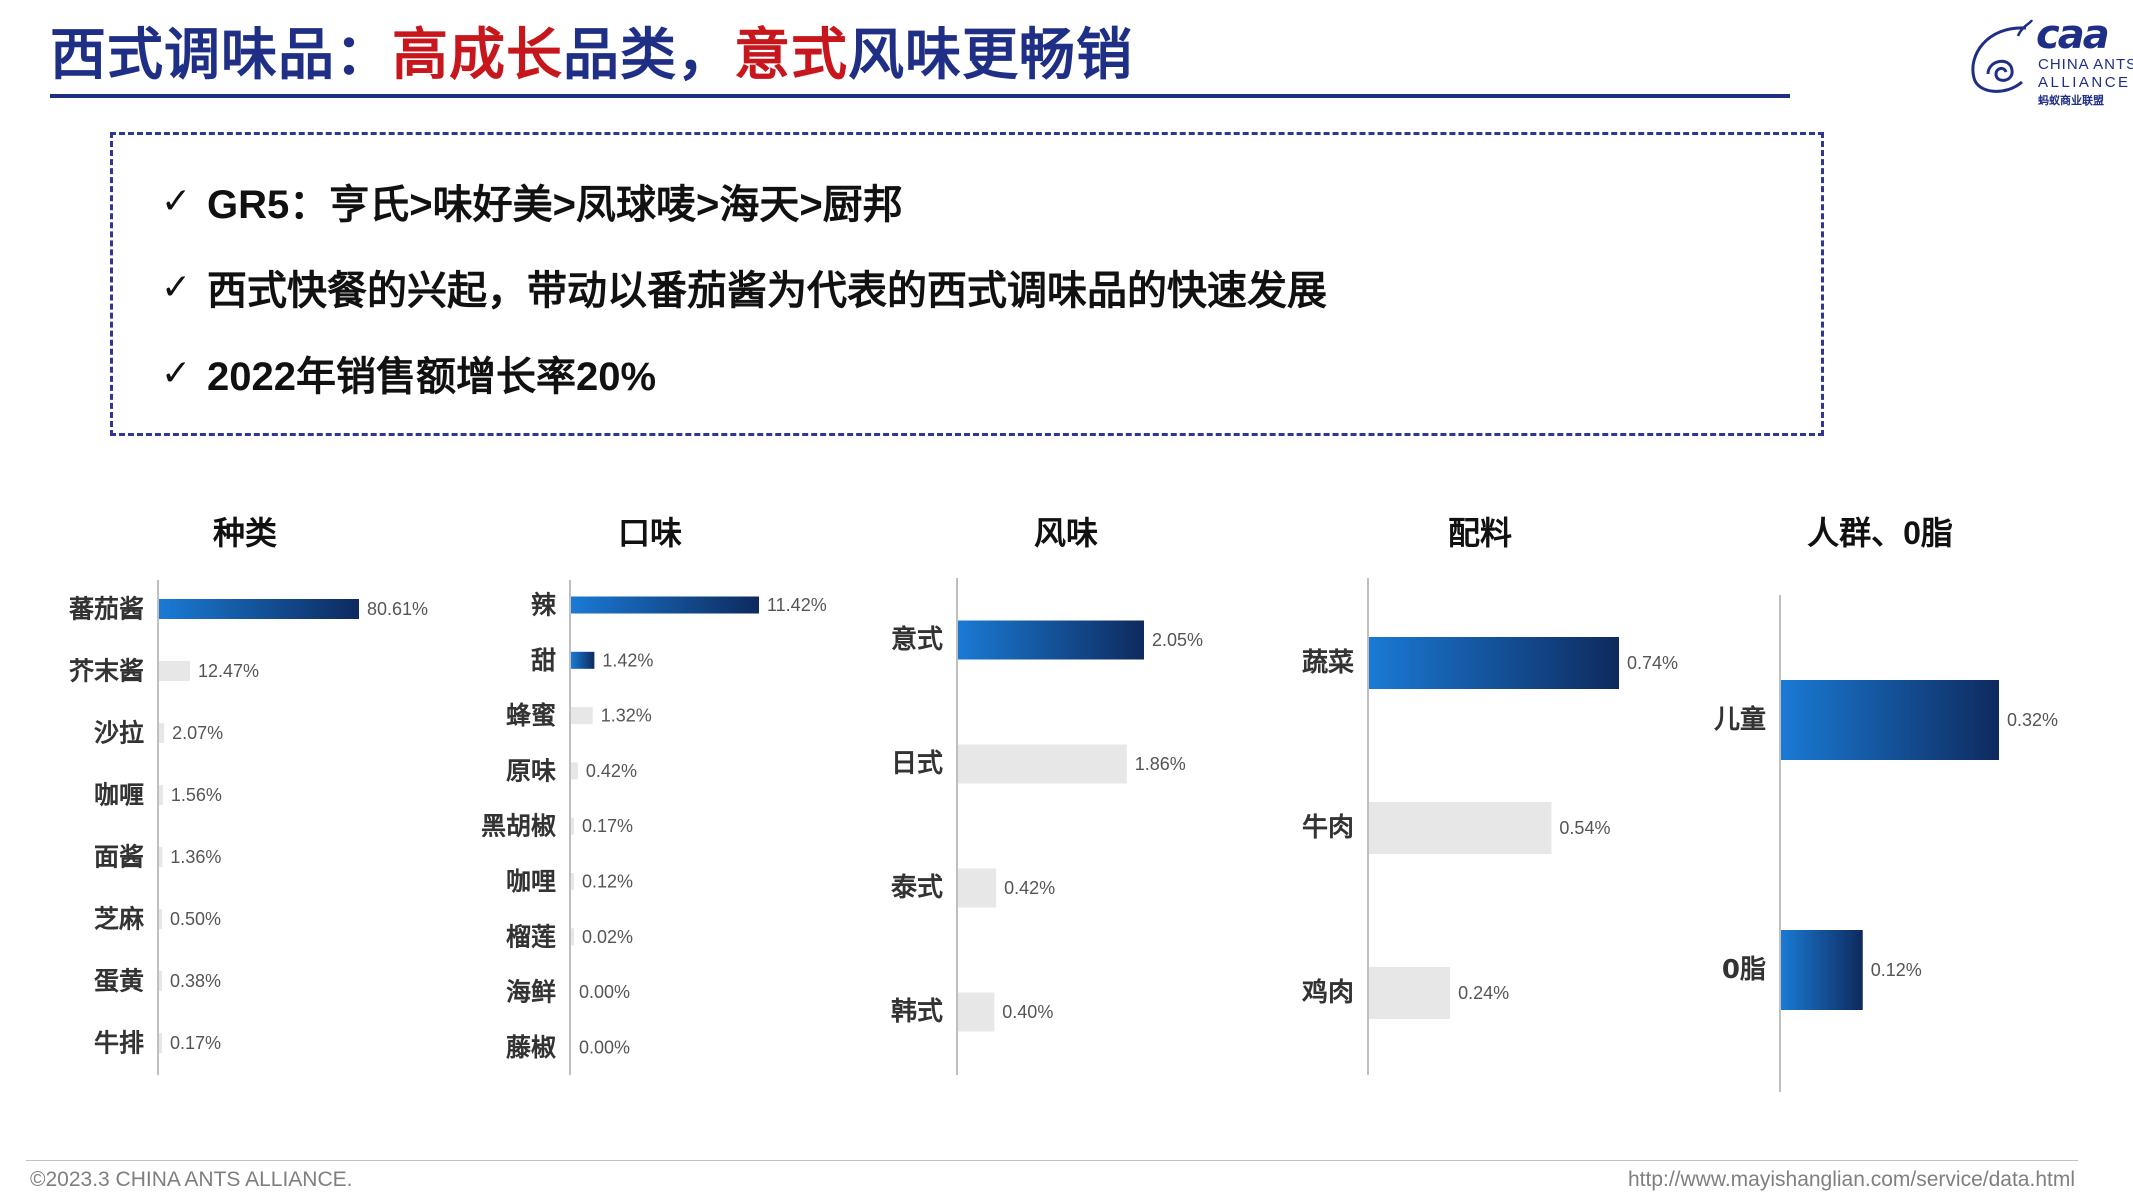  I want to click on chart-ingredients: 配料 蔬菜 0.74% 牛肉 0.54% 鸡肉 0.24%, so click(1500, 792).